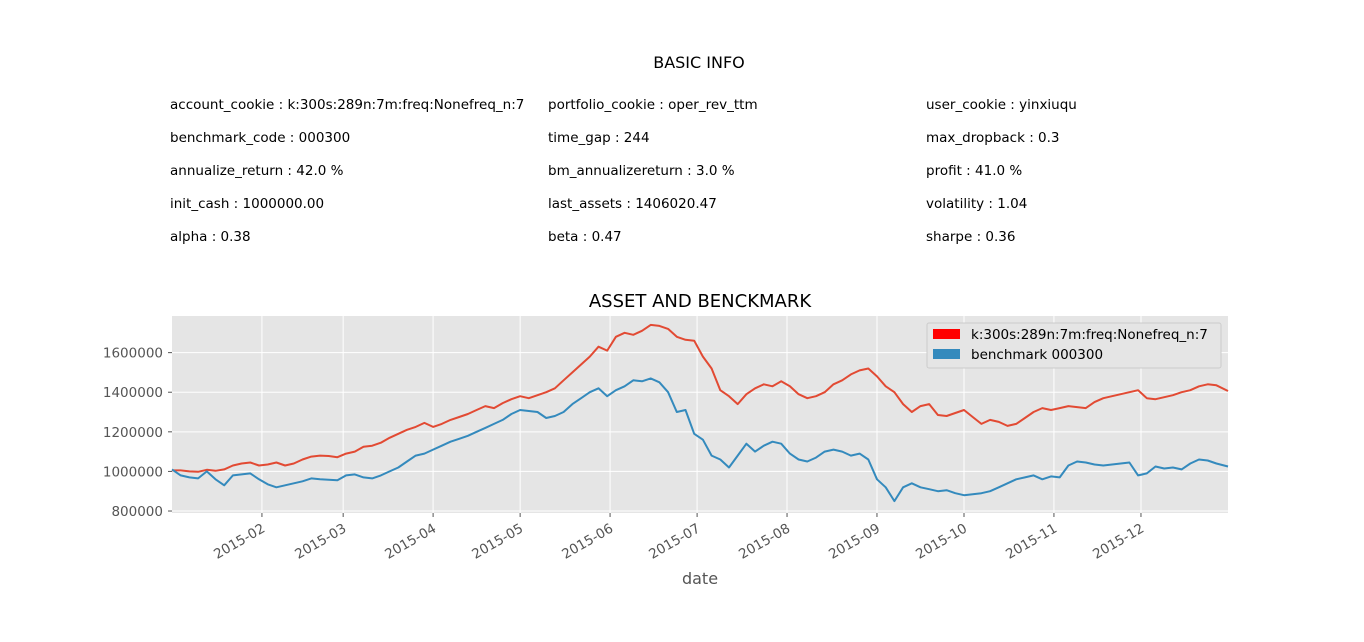 The image size is (1364, 642). I want to click on info-time-gap: time_gap : 244, so click(599, 138).